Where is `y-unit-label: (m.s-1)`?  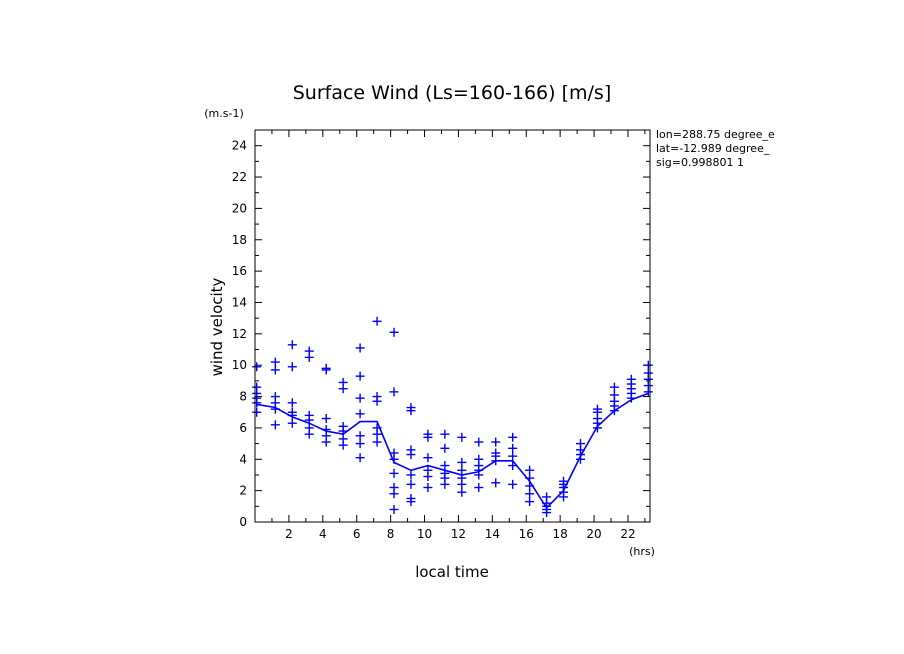
y-unit-label: (m.s-1) is located at coordinates (224, 113).